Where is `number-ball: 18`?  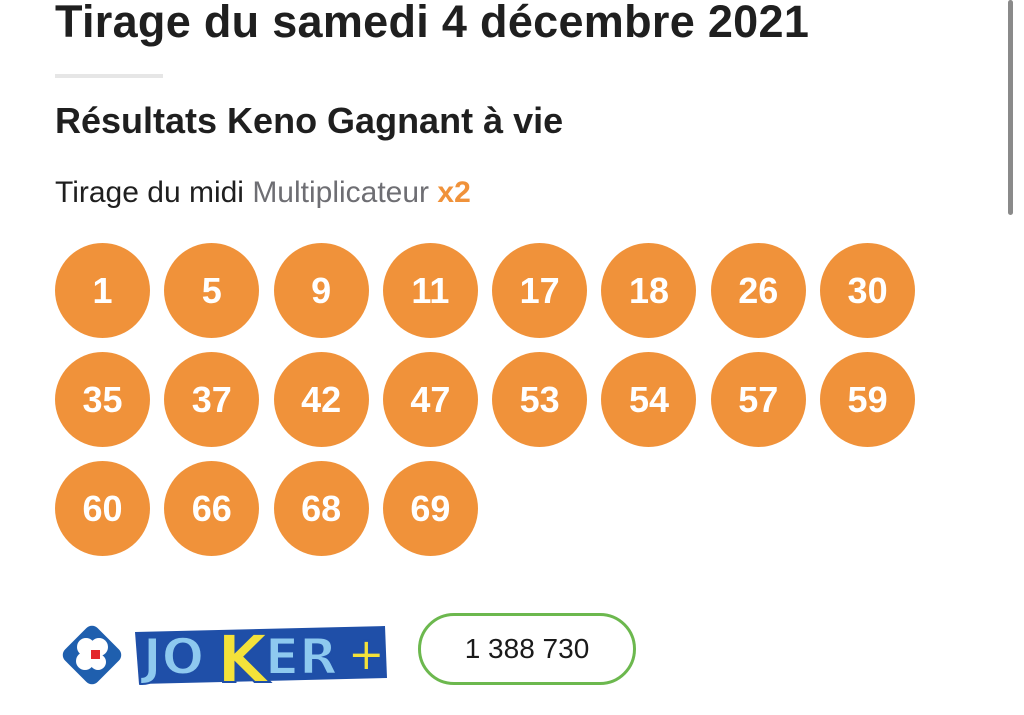
number-ball: 18 is located at coordinates (649, 290).